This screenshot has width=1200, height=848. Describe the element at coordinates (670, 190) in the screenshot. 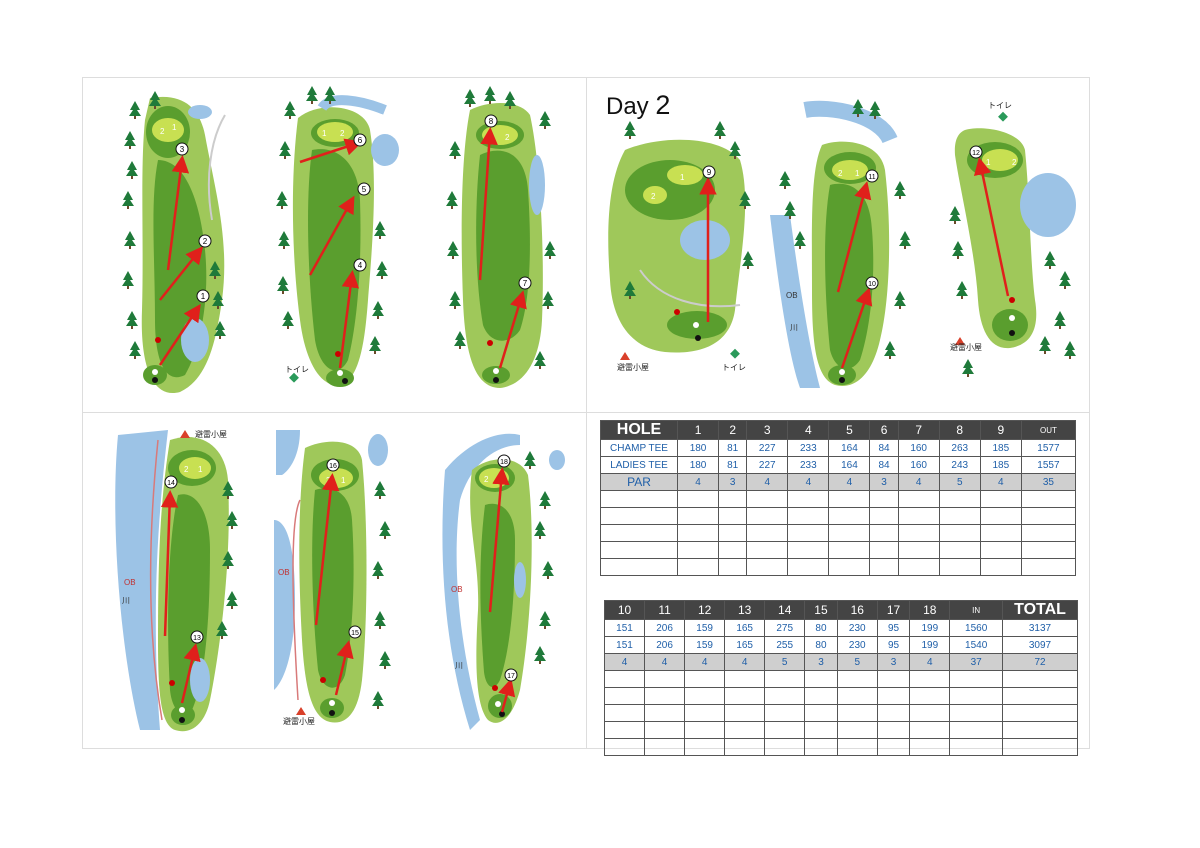

I see `green-surround` at that location.